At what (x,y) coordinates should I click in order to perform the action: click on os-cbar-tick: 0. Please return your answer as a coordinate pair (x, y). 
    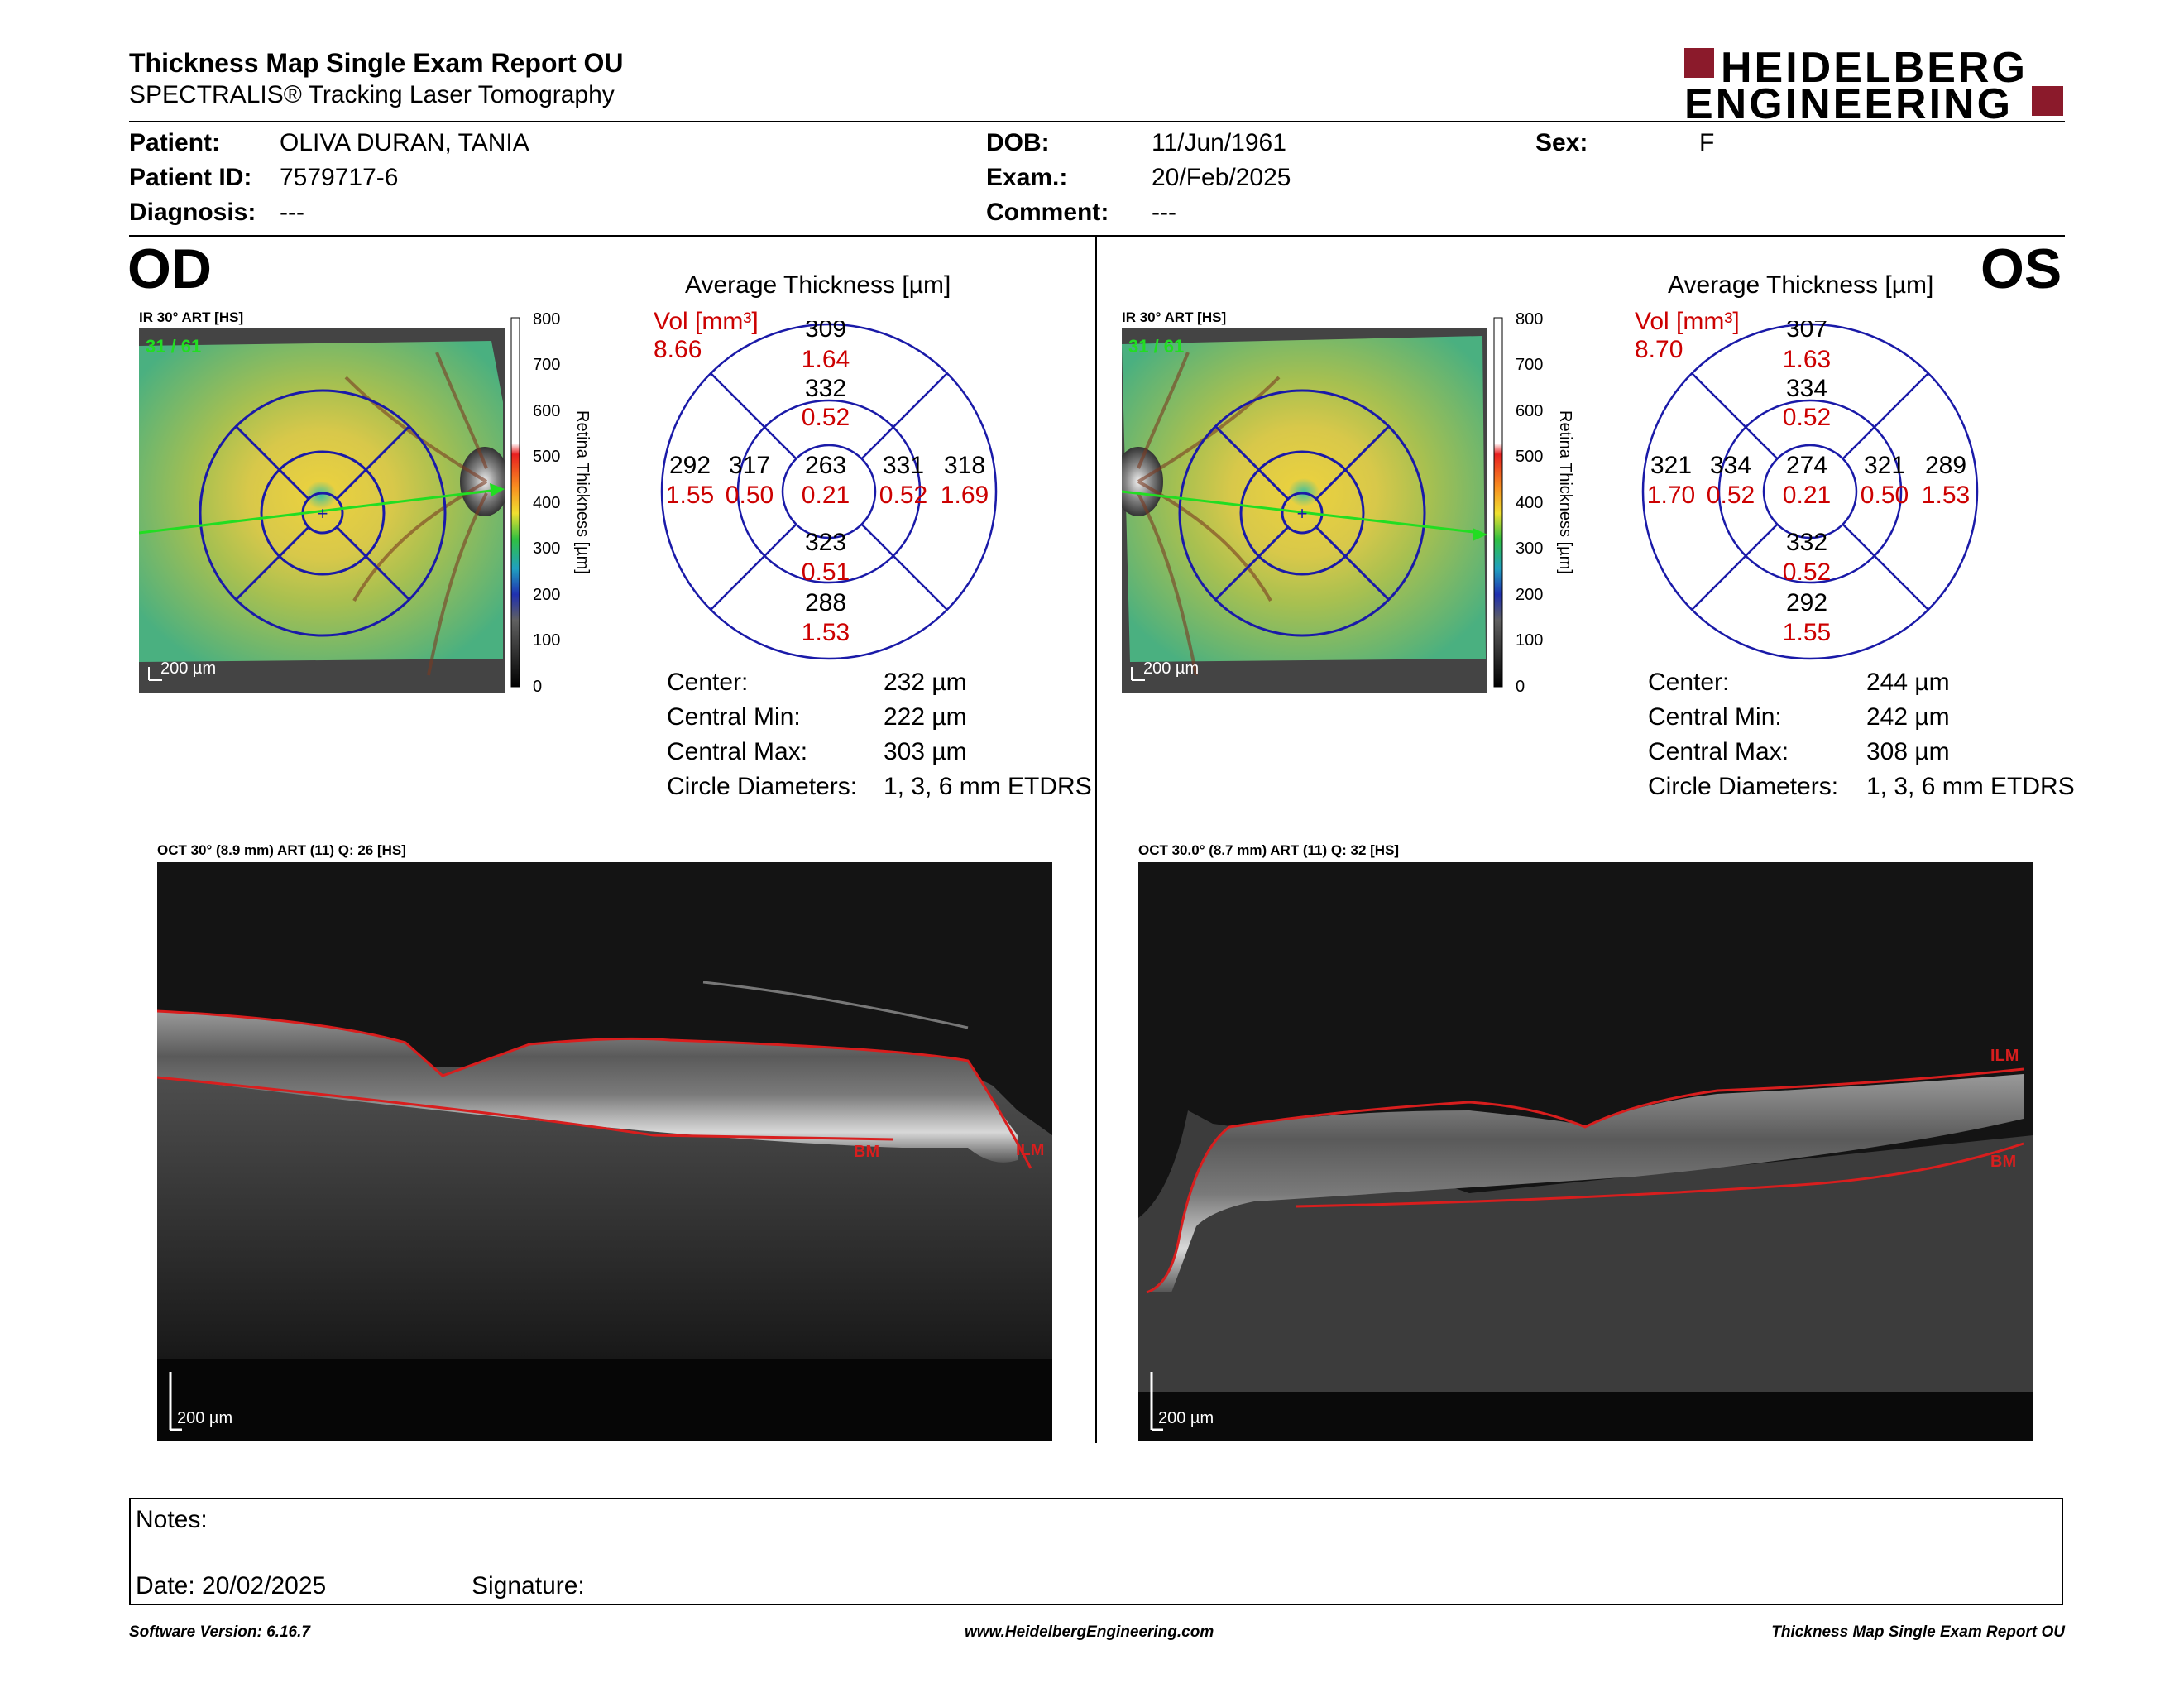
    Looking at the image, I should click on (1520, 687).